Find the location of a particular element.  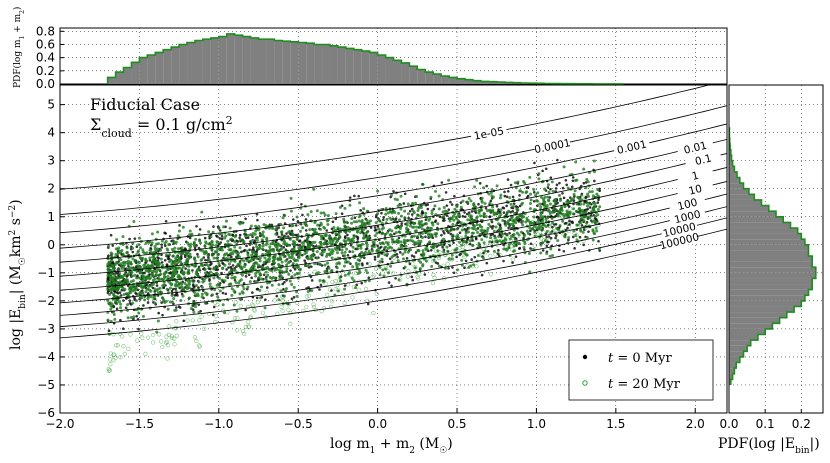

y-tick-label: −2 is located at coordinates (46, 301).